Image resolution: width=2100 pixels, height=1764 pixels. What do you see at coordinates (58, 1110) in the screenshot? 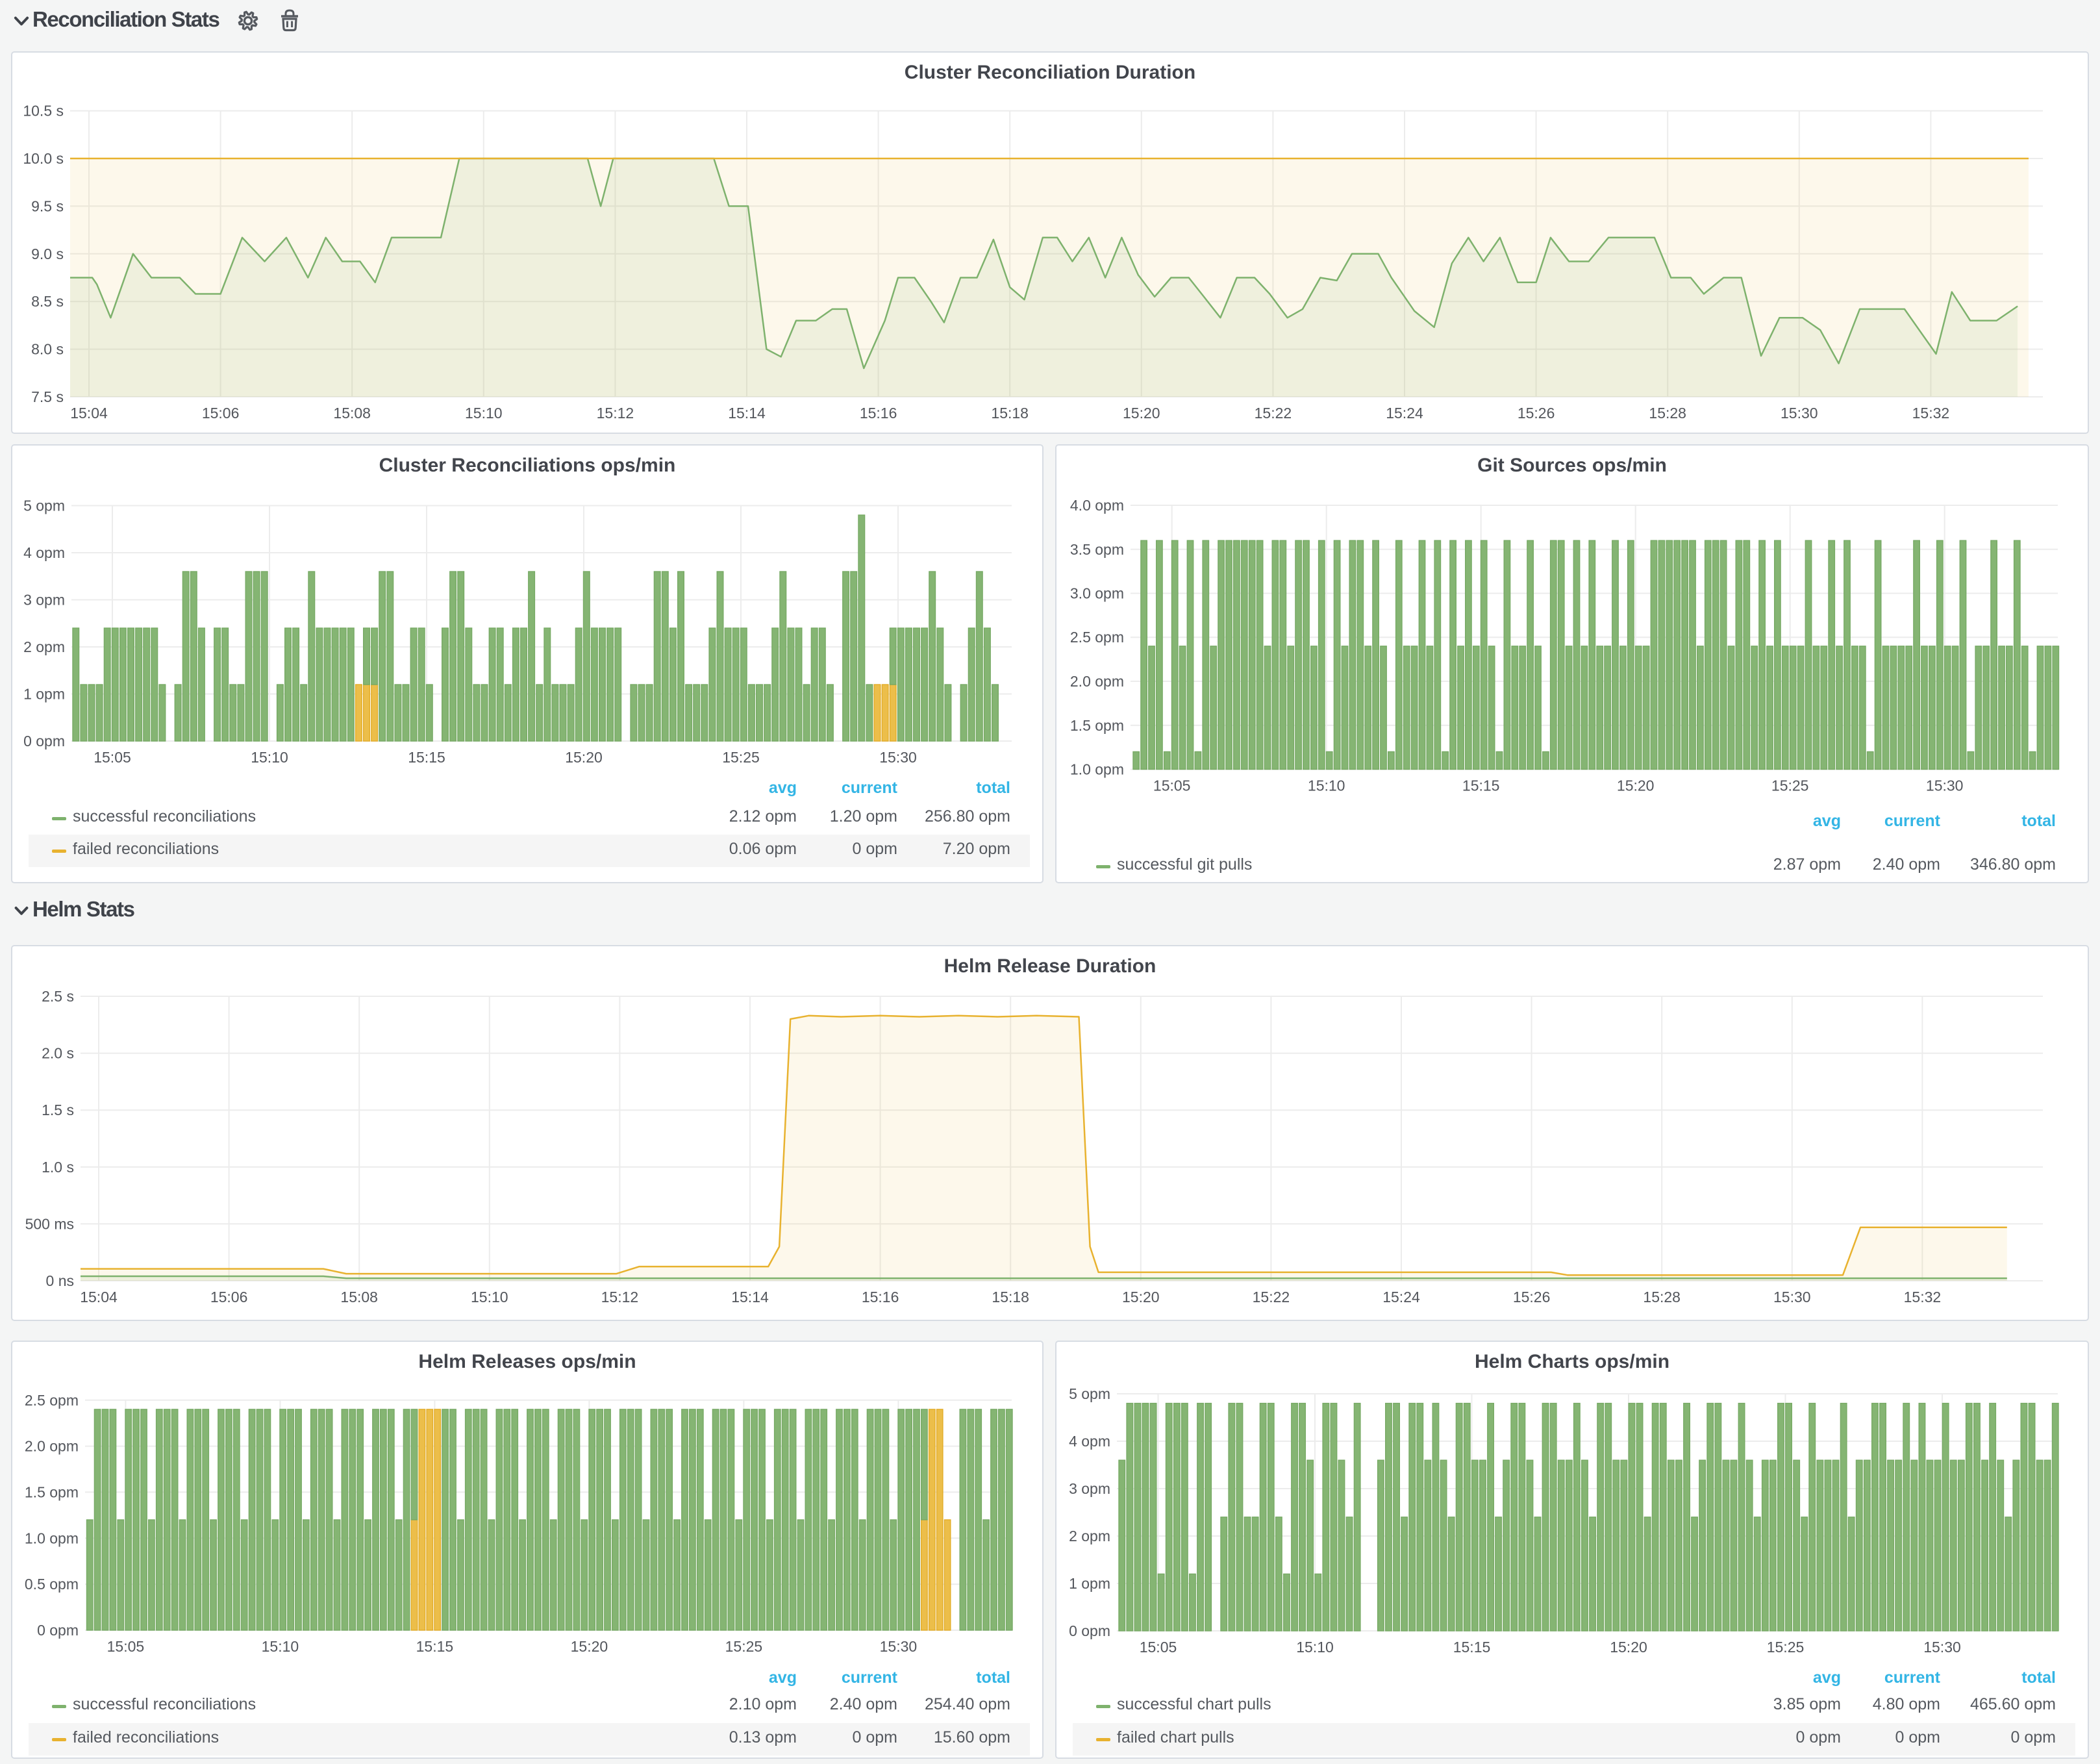
I see `svg-text: 1.5 s` at bounding box center [58, 1110].